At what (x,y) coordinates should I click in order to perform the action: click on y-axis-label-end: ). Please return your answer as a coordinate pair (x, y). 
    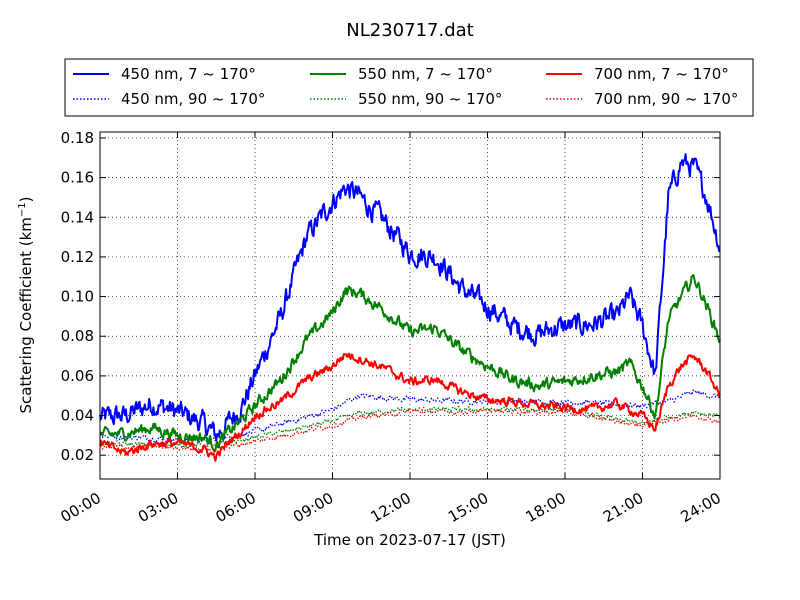
    Looking at the image, I should click on (26, 199).